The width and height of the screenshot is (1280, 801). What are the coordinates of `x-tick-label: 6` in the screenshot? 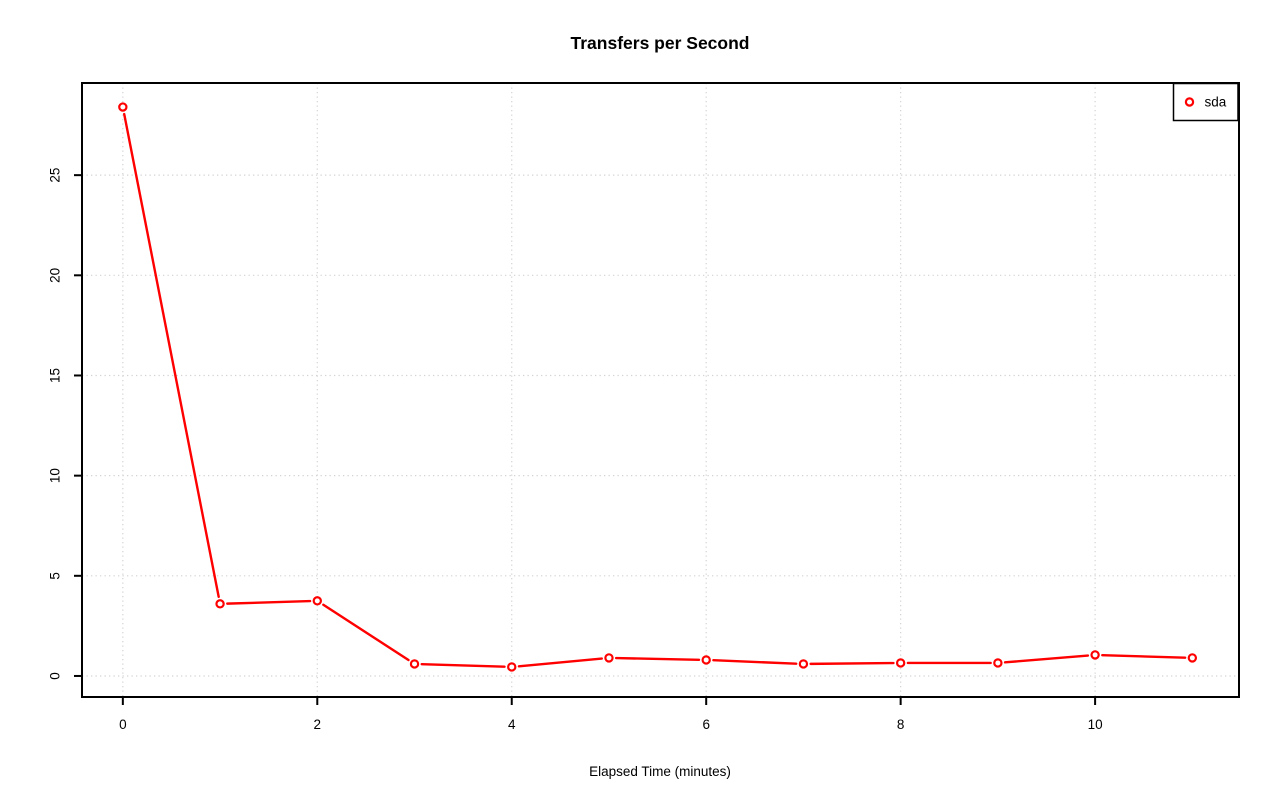 It's located at (706, 724).